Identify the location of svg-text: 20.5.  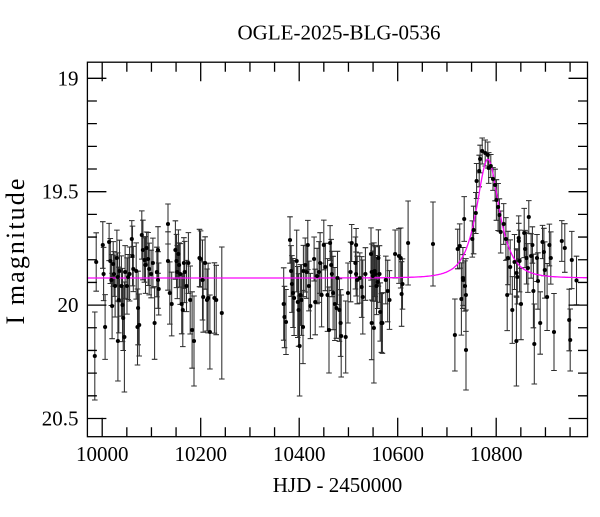
(60, 419).